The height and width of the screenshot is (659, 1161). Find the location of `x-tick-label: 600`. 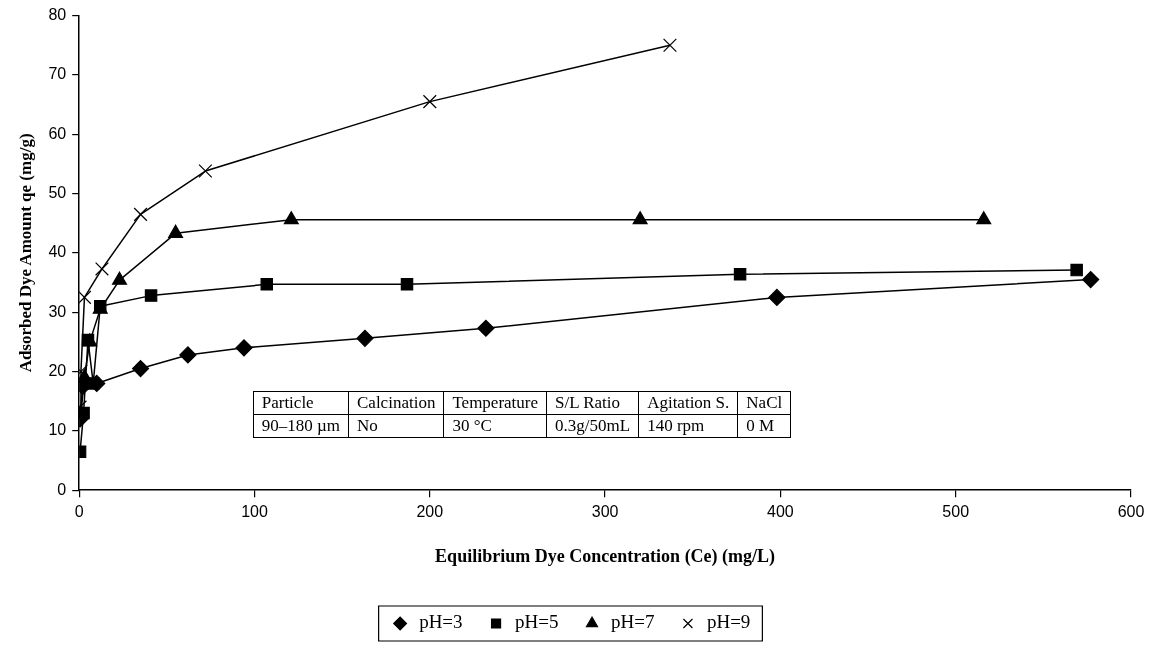

x-tick-label: 600 is located at coordinates (1131, 512).